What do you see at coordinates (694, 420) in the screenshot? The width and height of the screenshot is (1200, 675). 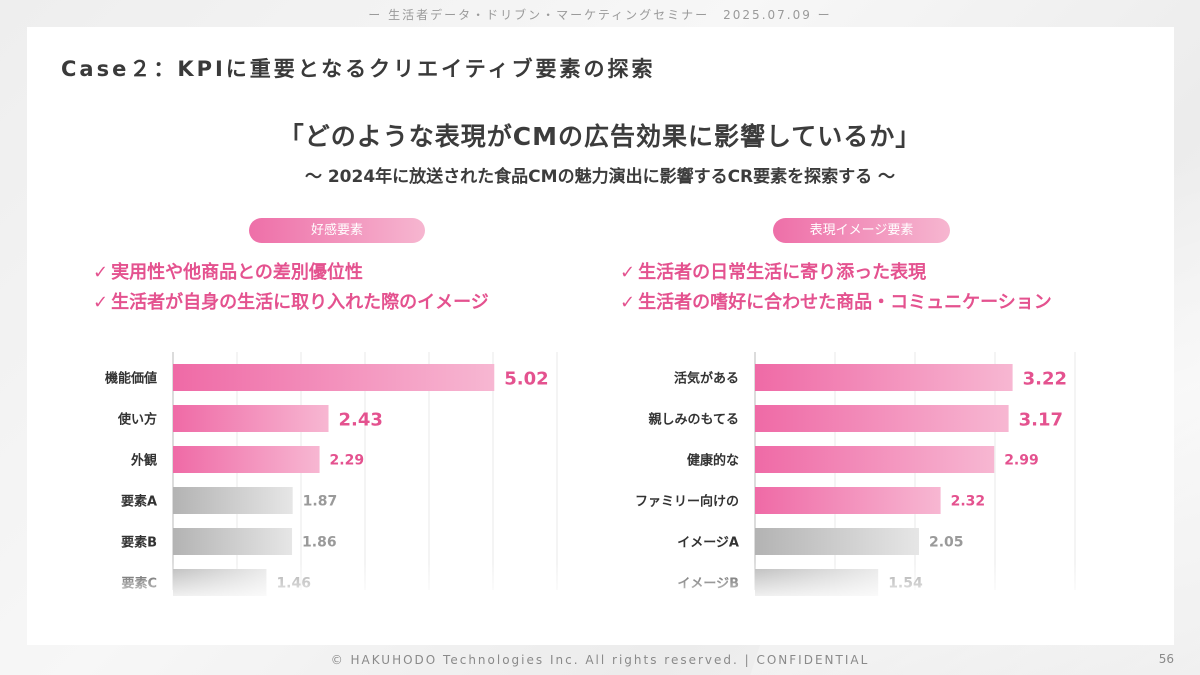 I see `category-label: 親しみのもてる` at bounding box center [694, 420].